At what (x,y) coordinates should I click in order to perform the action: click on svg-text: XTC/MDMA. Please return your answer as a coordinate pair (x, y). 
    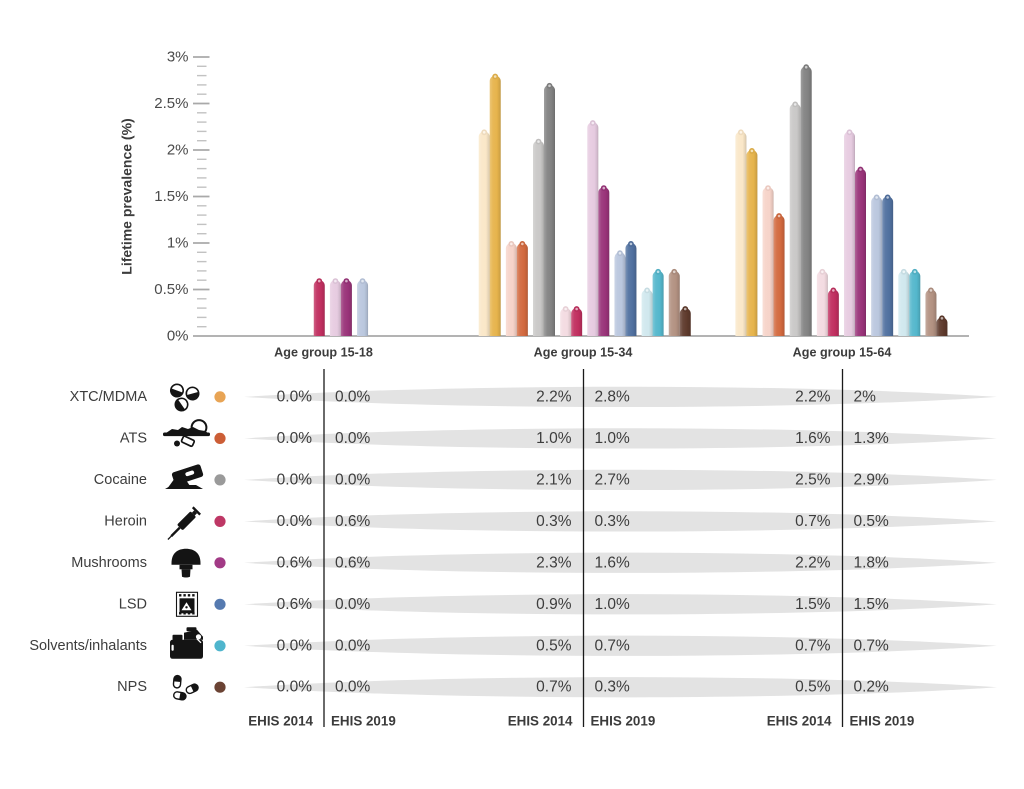
    Looking at the image, I should click on (109, 397).